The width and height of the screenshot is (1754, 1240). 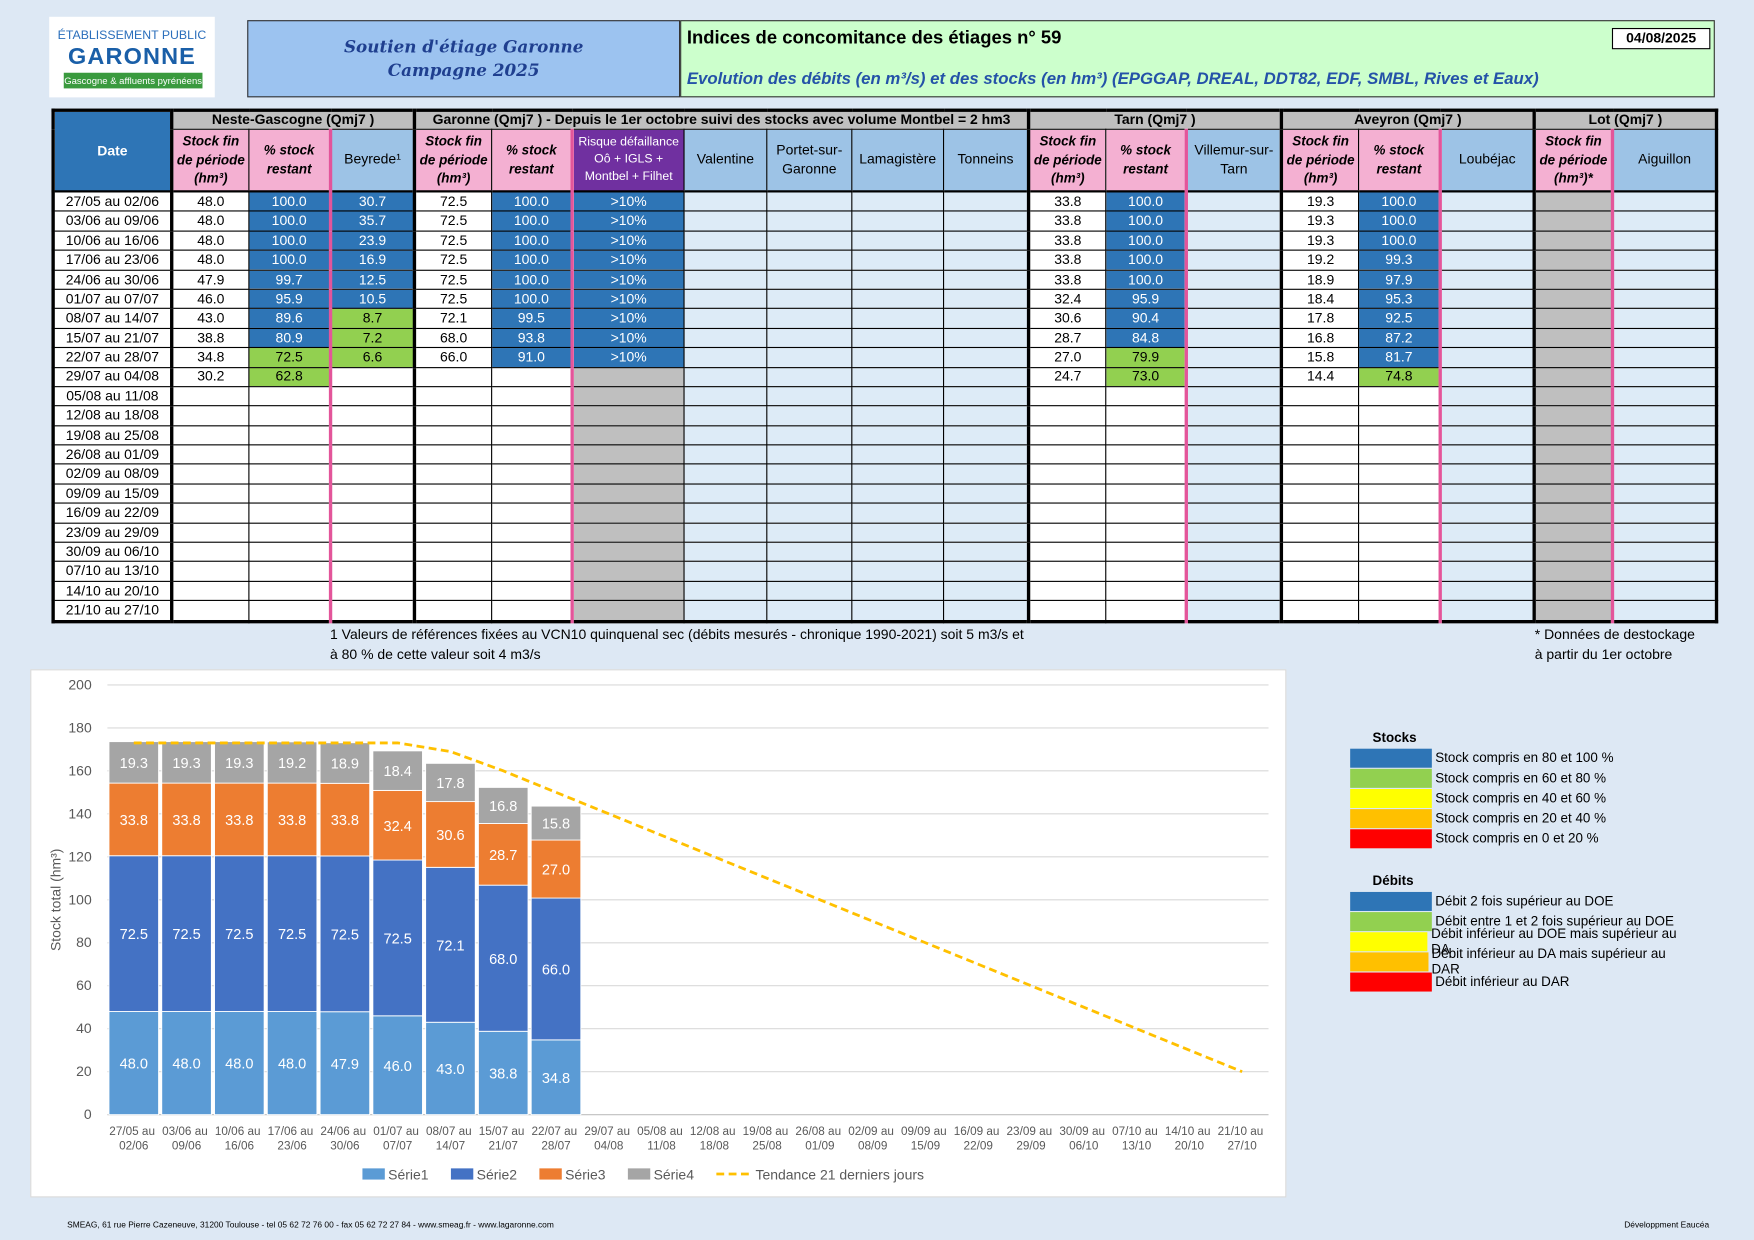 What do you see at coordinates (532, 318) in the screenshot?
I see `table-cell: 99.5` at bounding box center [532, 318].